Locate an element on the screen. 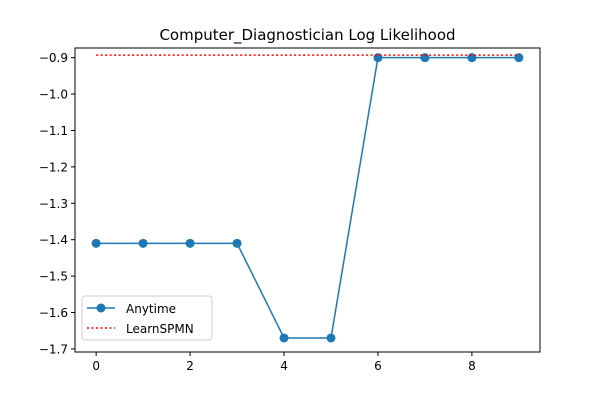  y-tick-label: −1.4 is located at coordinates (53, 240).